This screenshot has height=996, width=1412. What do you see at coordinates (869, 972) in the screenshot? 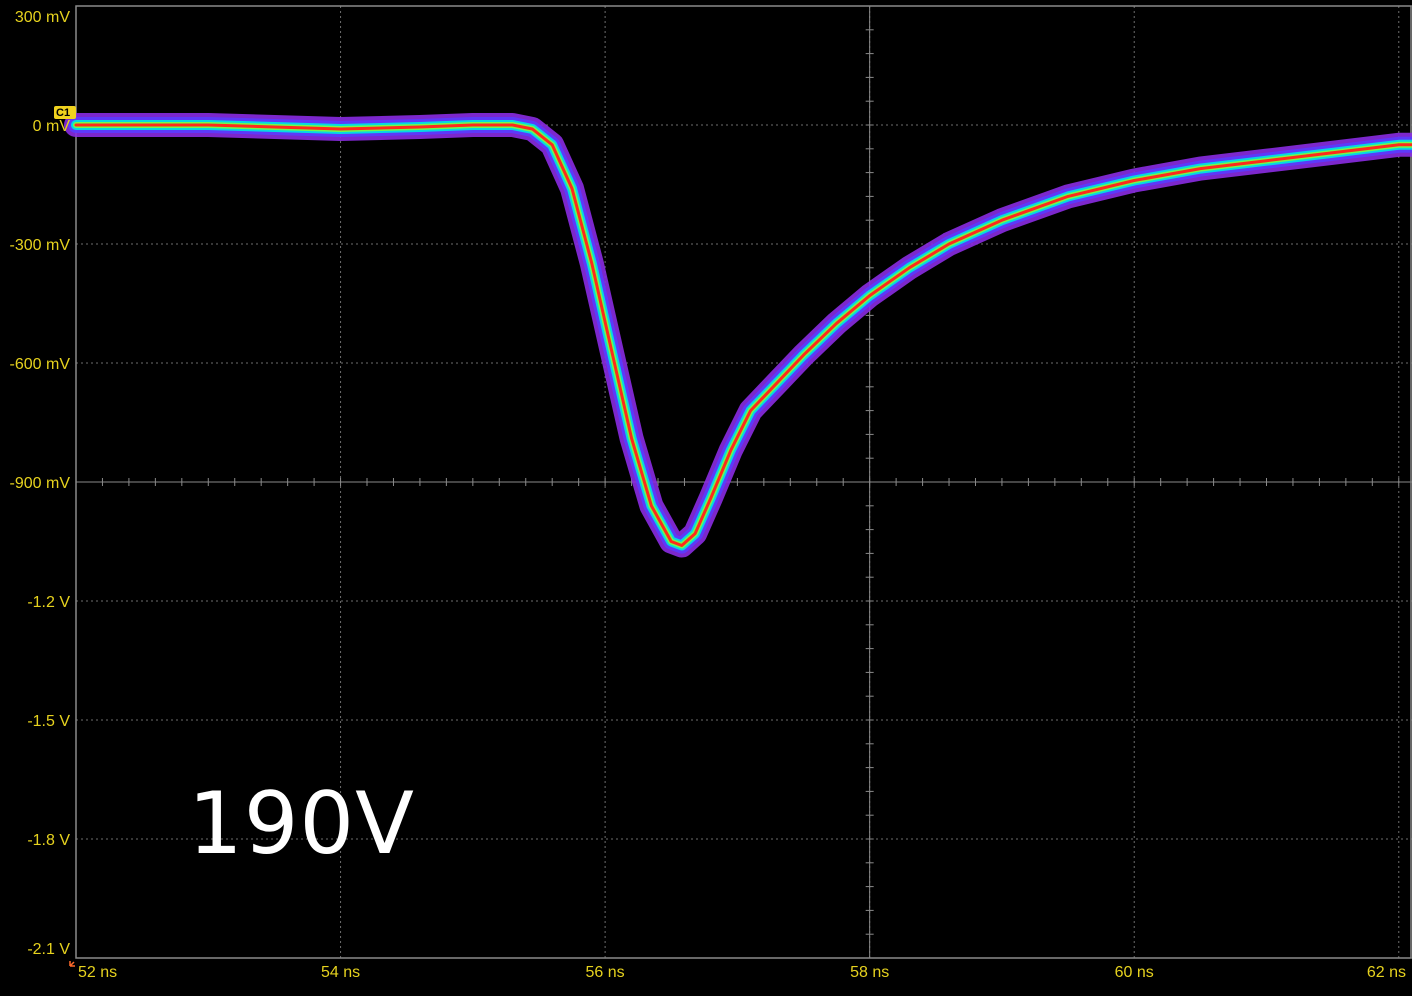
I see `x-tick-label: 58 ns` at bounding box center [869, 972].